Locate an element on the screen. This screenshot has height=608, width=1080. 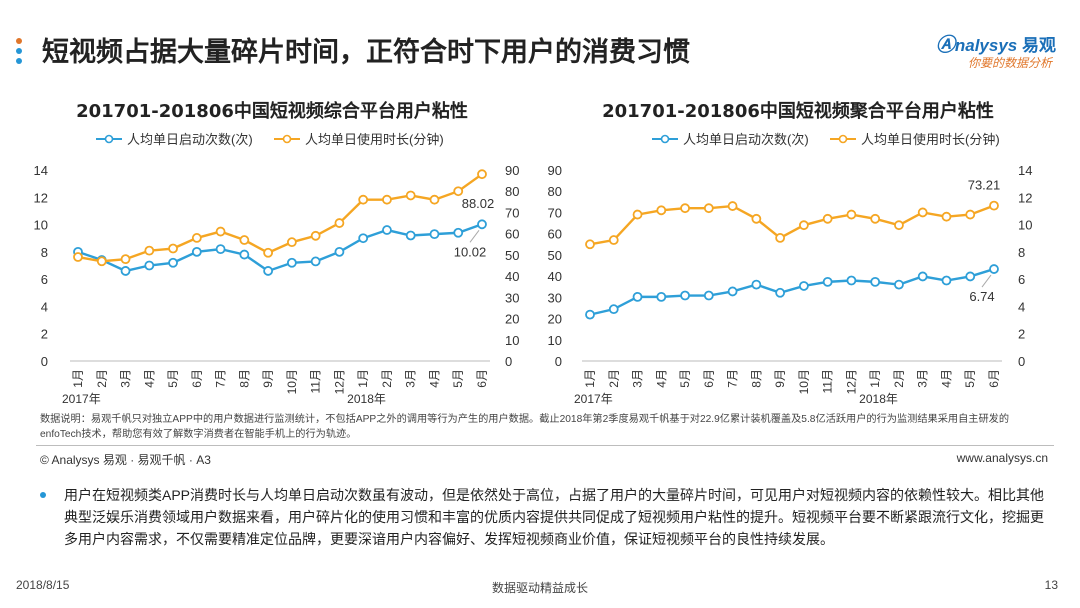
chart2-left-tick-20: 20 is located at coordinates (555, 319).